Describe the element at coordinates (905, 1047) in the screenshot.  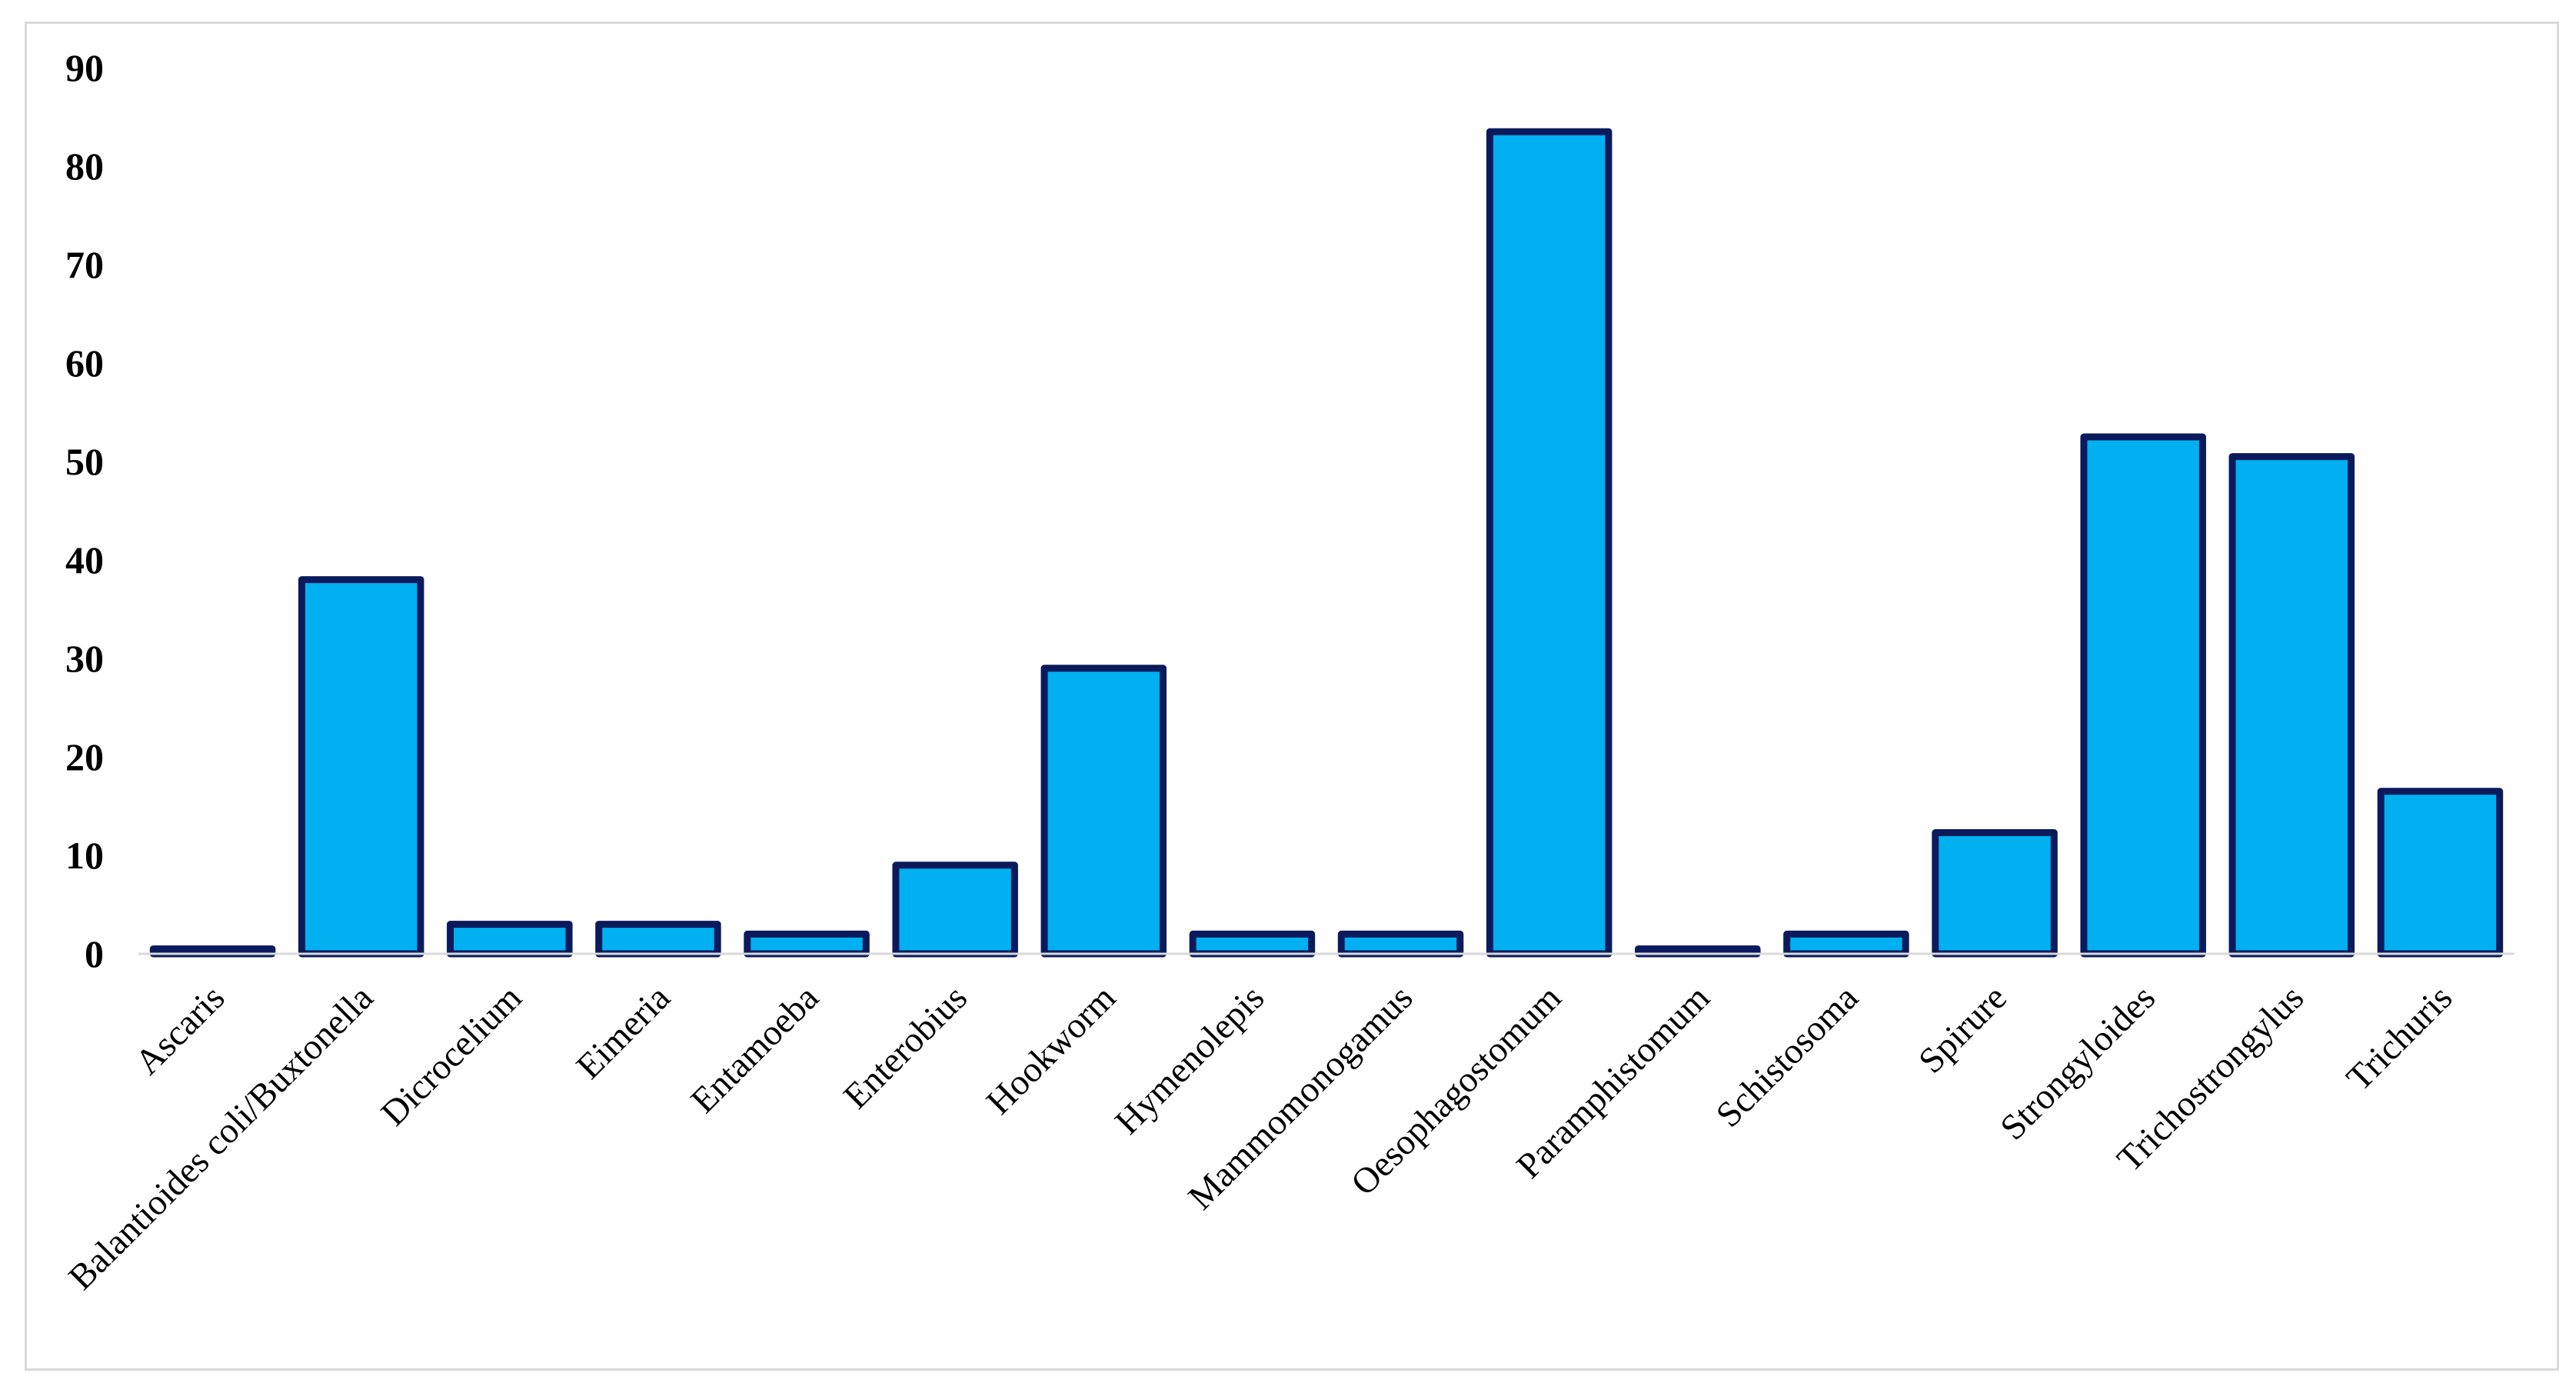
I see `x-tick-label: Enterobius` at that location.